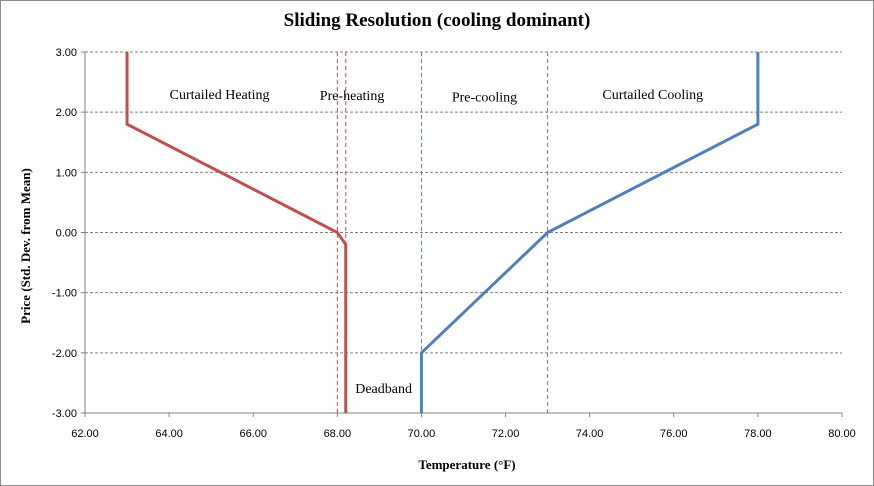 This screenshot has width=874, height=486. Describe the element at coordinates (758, 434) in the screenshot. I see `x-tick-label: 78.00` at that location.